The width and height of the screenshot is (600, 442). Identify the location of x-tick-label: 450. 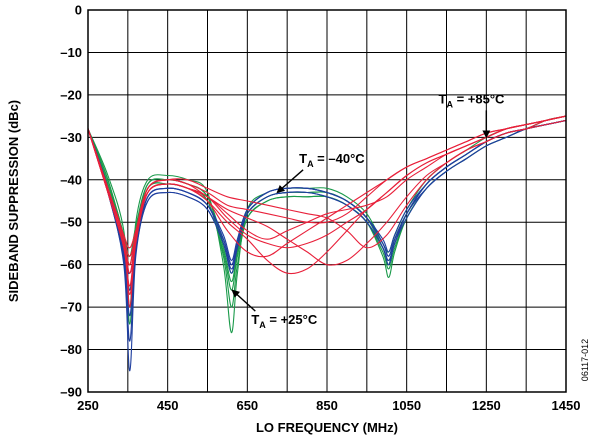
(168, 405).